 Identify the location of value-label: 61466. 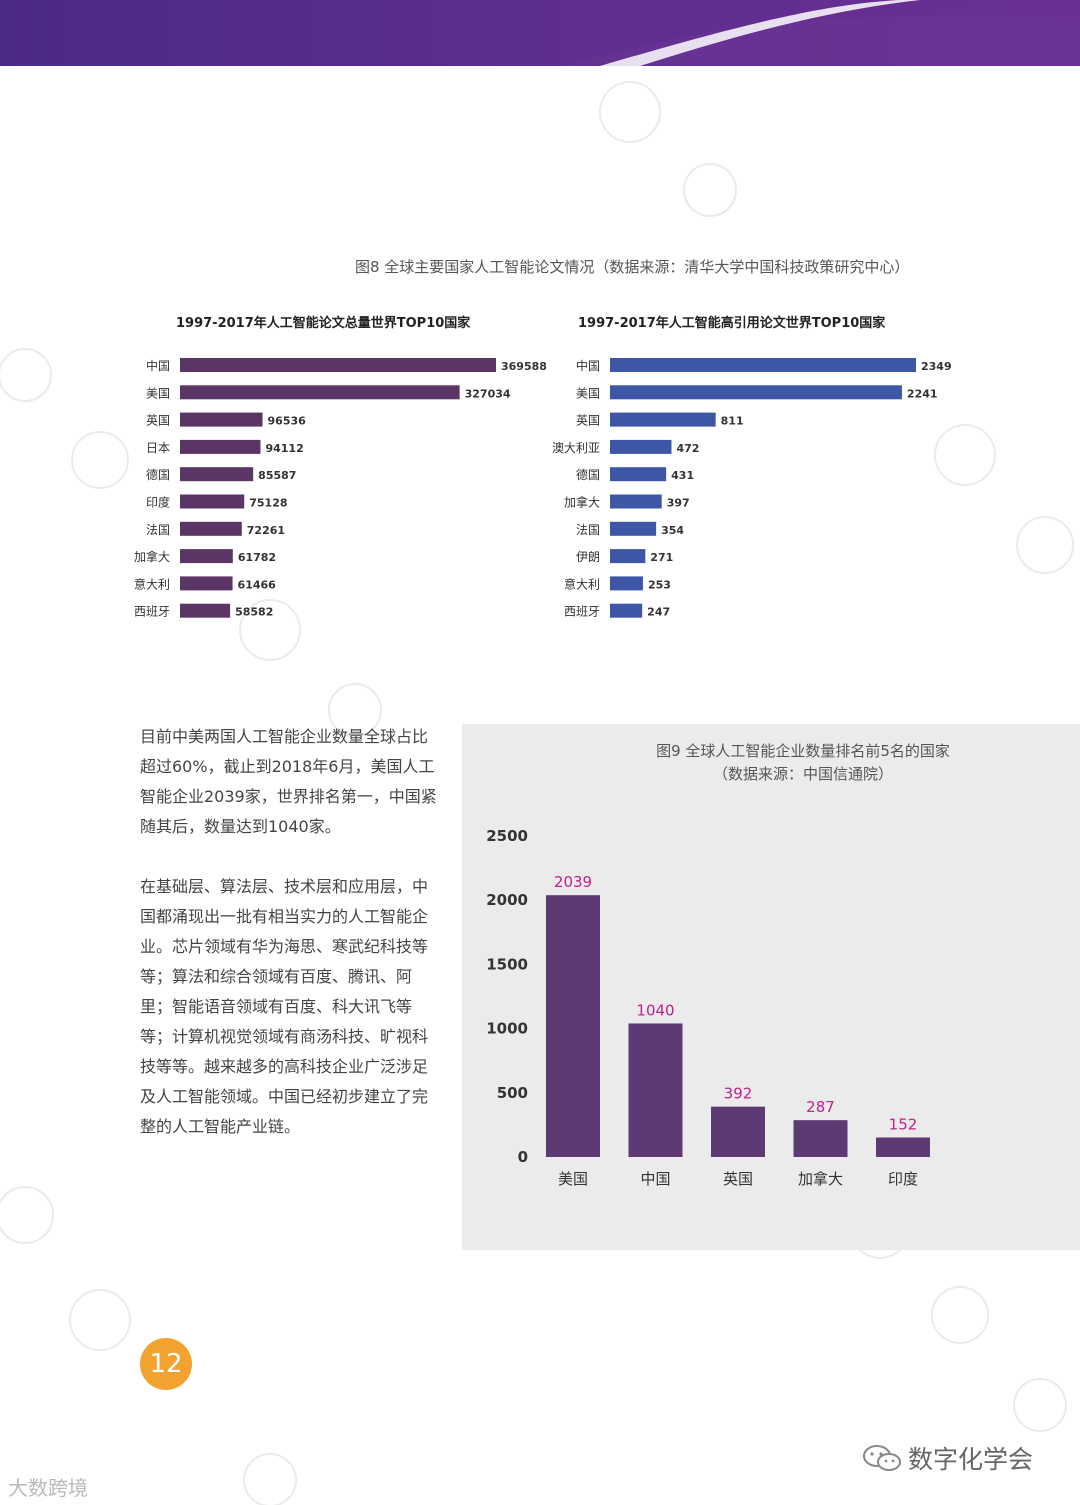
(257, 584).